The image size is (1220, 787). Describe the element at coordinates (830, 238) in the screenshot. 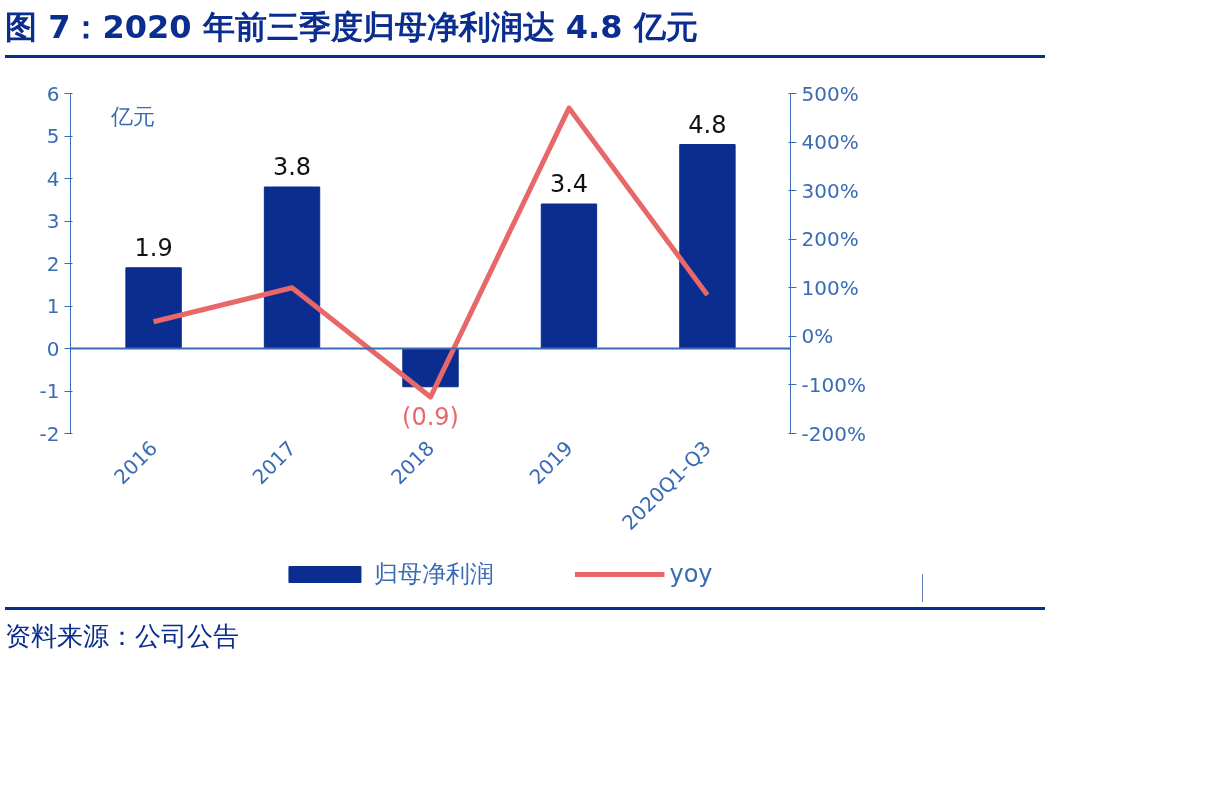

I see `y2-tick-label: 200%` at that location.